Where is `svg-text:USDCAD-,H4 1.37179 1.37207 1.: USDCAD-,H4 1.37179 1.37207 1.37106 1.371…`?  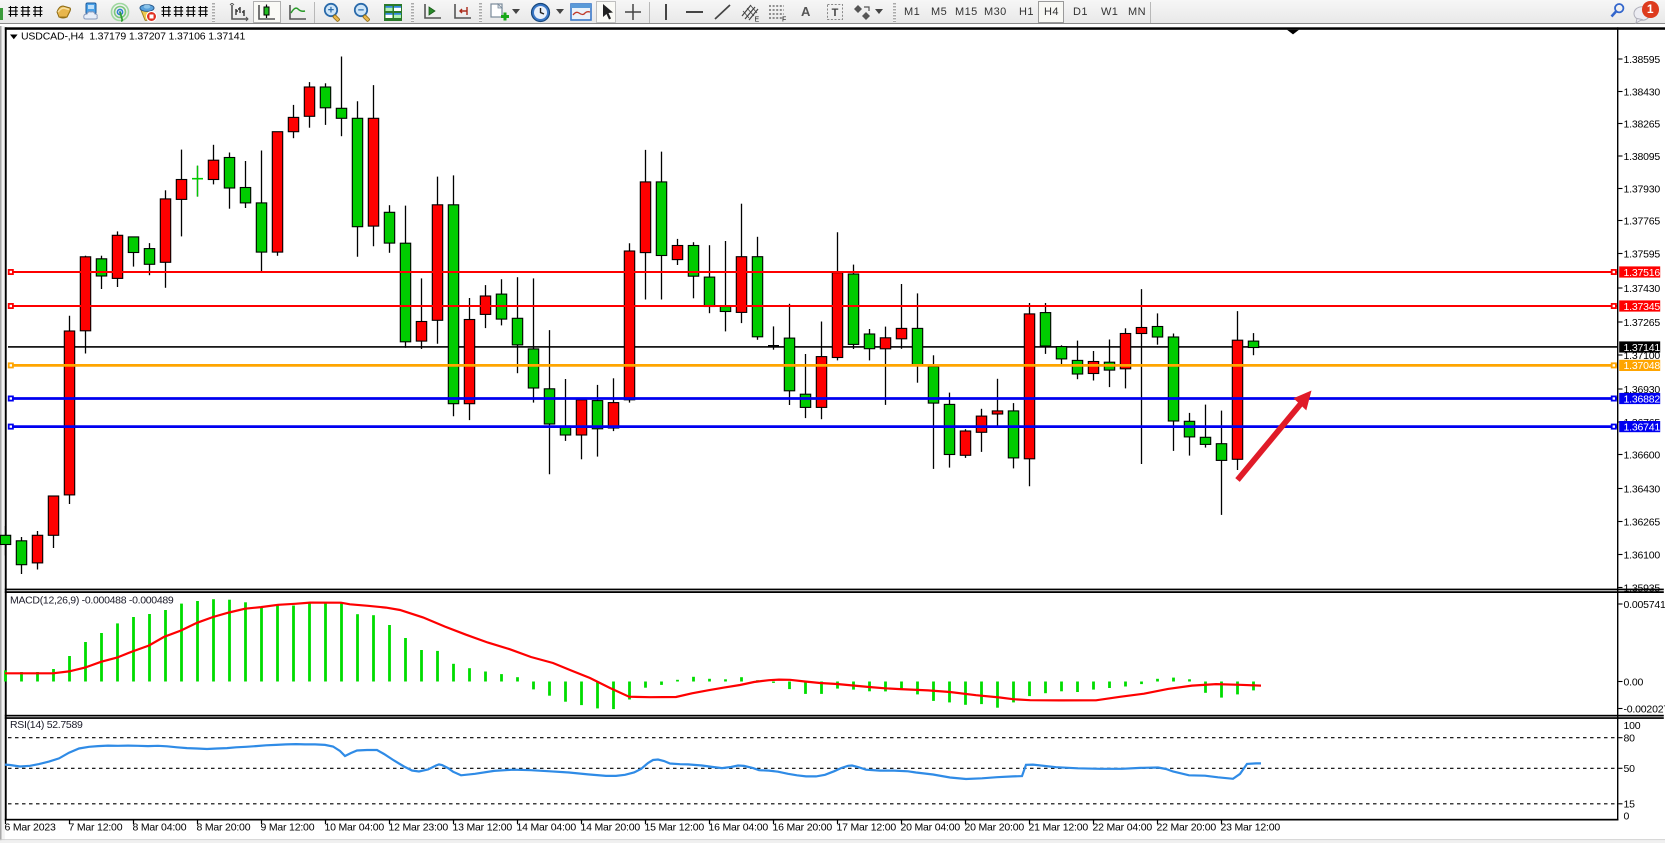
svg-text:USDCAD-,H4 1.37179 1.37207 1.: USDCAD-,H4 1.37179 1.37207 1.37106 1.371… is located at coordinates (133, 37).